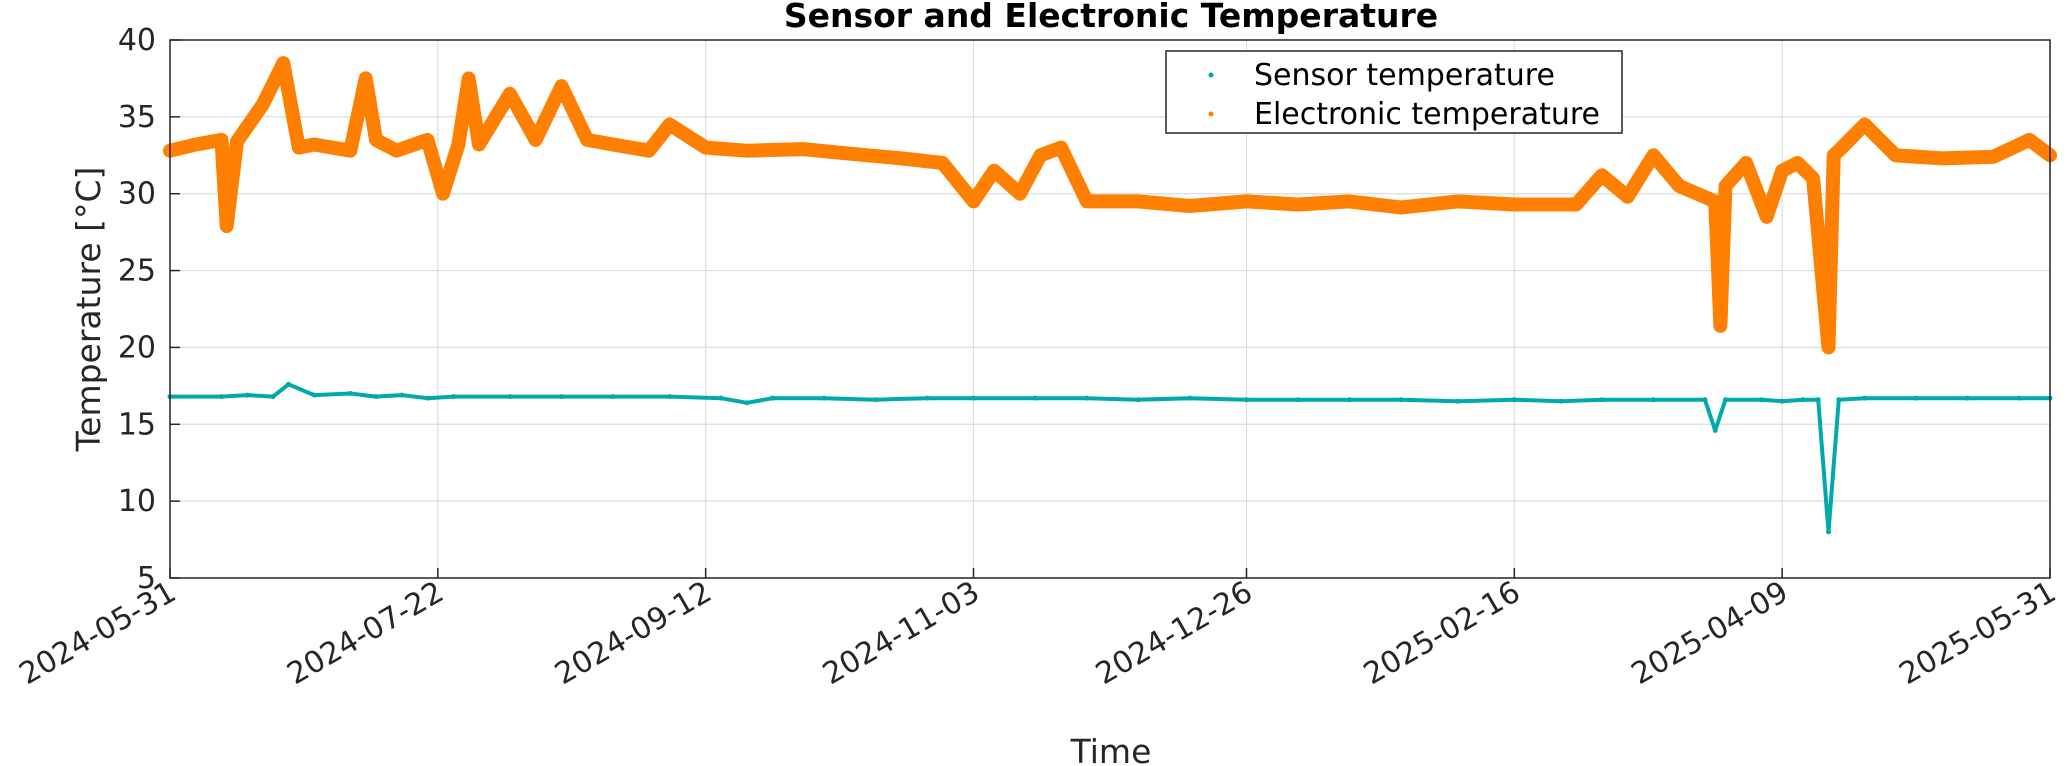 This screenshot has width=2067, height=766. I want to click on chart-title: Sensor and Electronic Temperature, so click(1111, 17).